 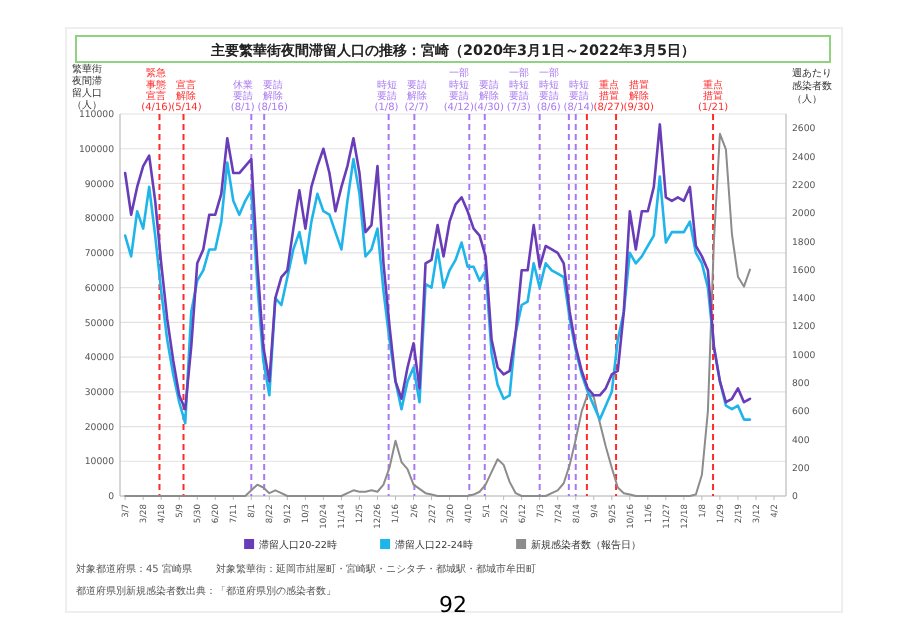 What do you see at coordinates (453, 605) in the screenshot?
I see `text: 92` at bounding box center [453, 605].